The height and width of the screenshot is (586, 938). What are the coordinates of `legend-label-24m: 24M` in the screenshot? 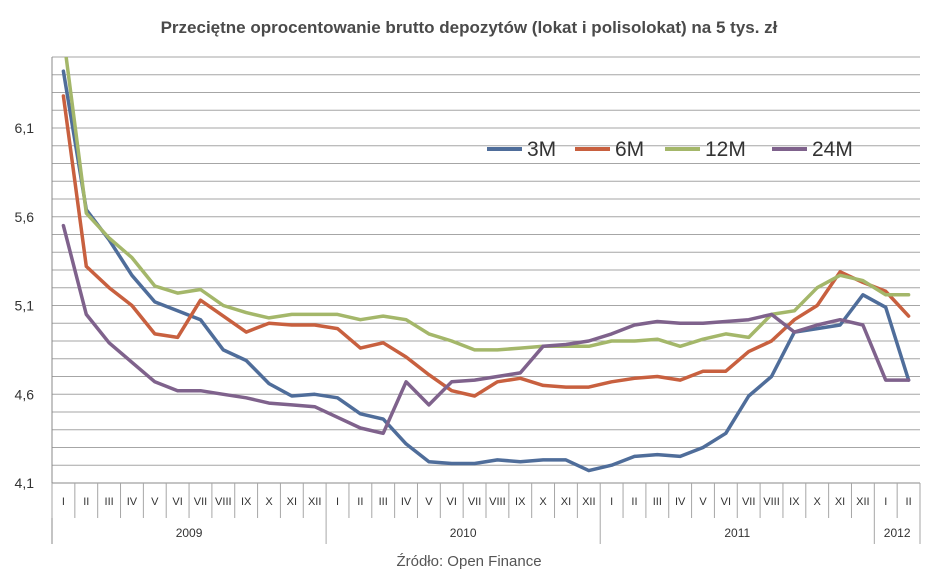 It's located at (832, 149).